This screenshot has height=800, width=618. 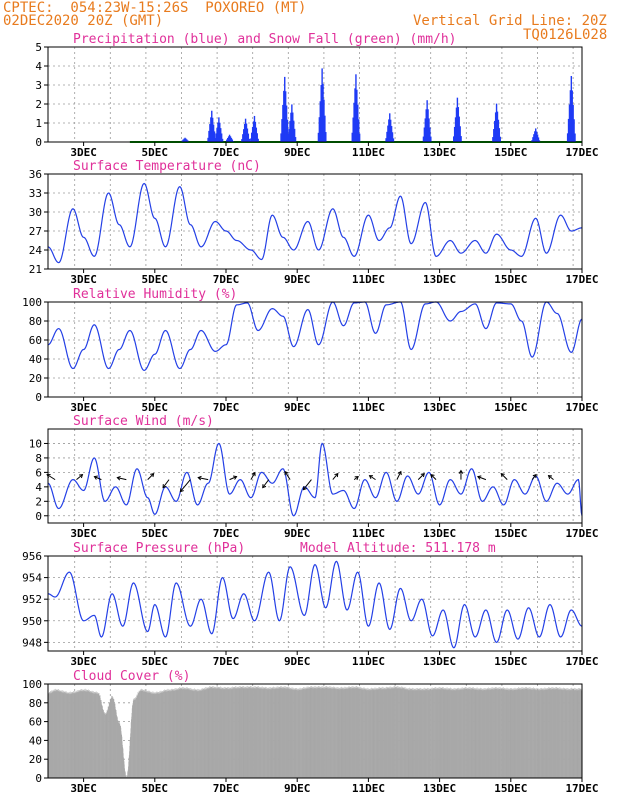 I want to click on panel-title: Cloud Cover (%), so click(x=131, y=676).